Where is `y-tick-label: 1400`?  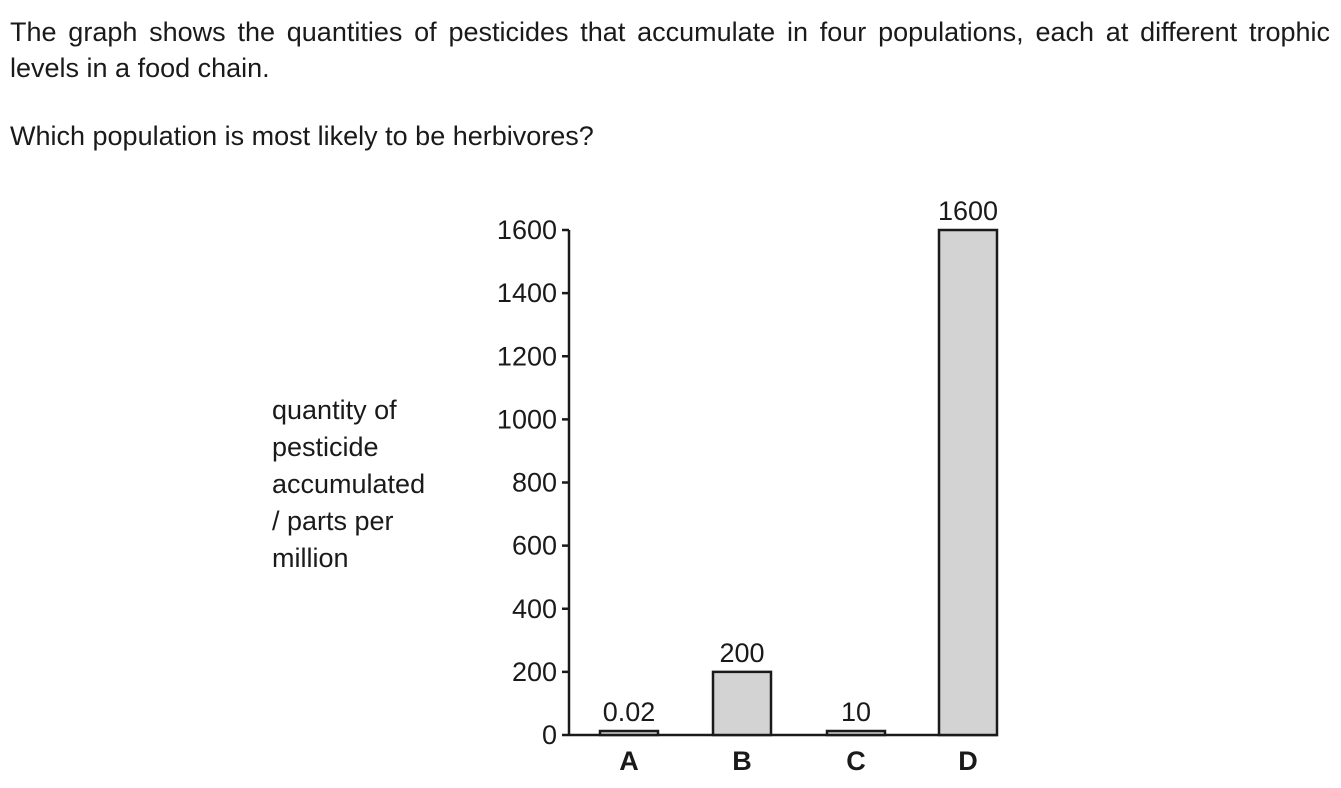 y-tick-label: 1400 is located at coordinates (527, 293).